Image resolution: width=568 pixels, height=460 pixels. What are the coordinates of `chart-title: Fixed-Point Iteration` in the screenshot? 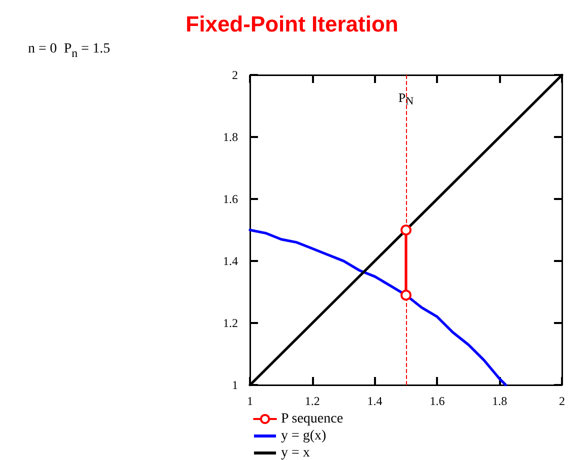 It's located at (292, 24).